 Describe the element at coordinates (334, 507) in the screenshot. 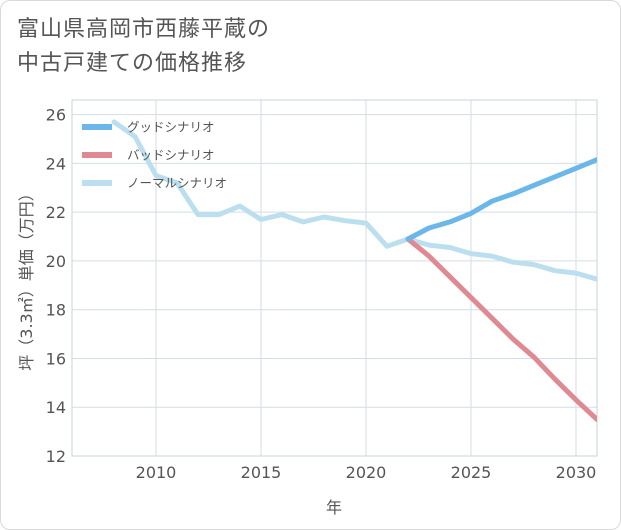

I see `x-axis-title: 年` at that location.